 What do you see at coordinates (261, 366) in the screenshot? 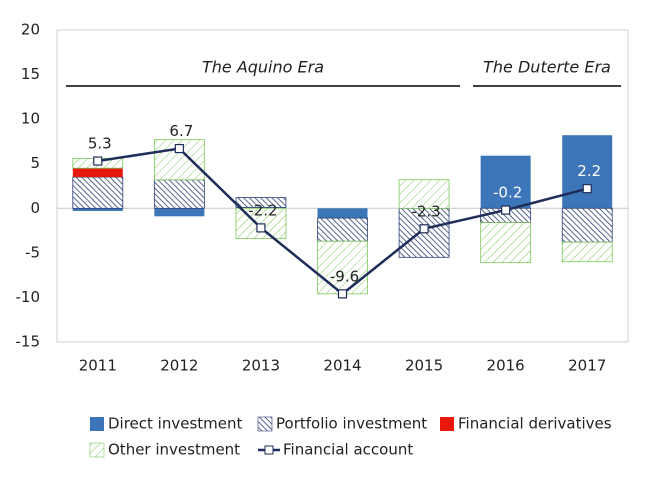
I see `x-tick-label: 2013` at bounding box center [261, 366].